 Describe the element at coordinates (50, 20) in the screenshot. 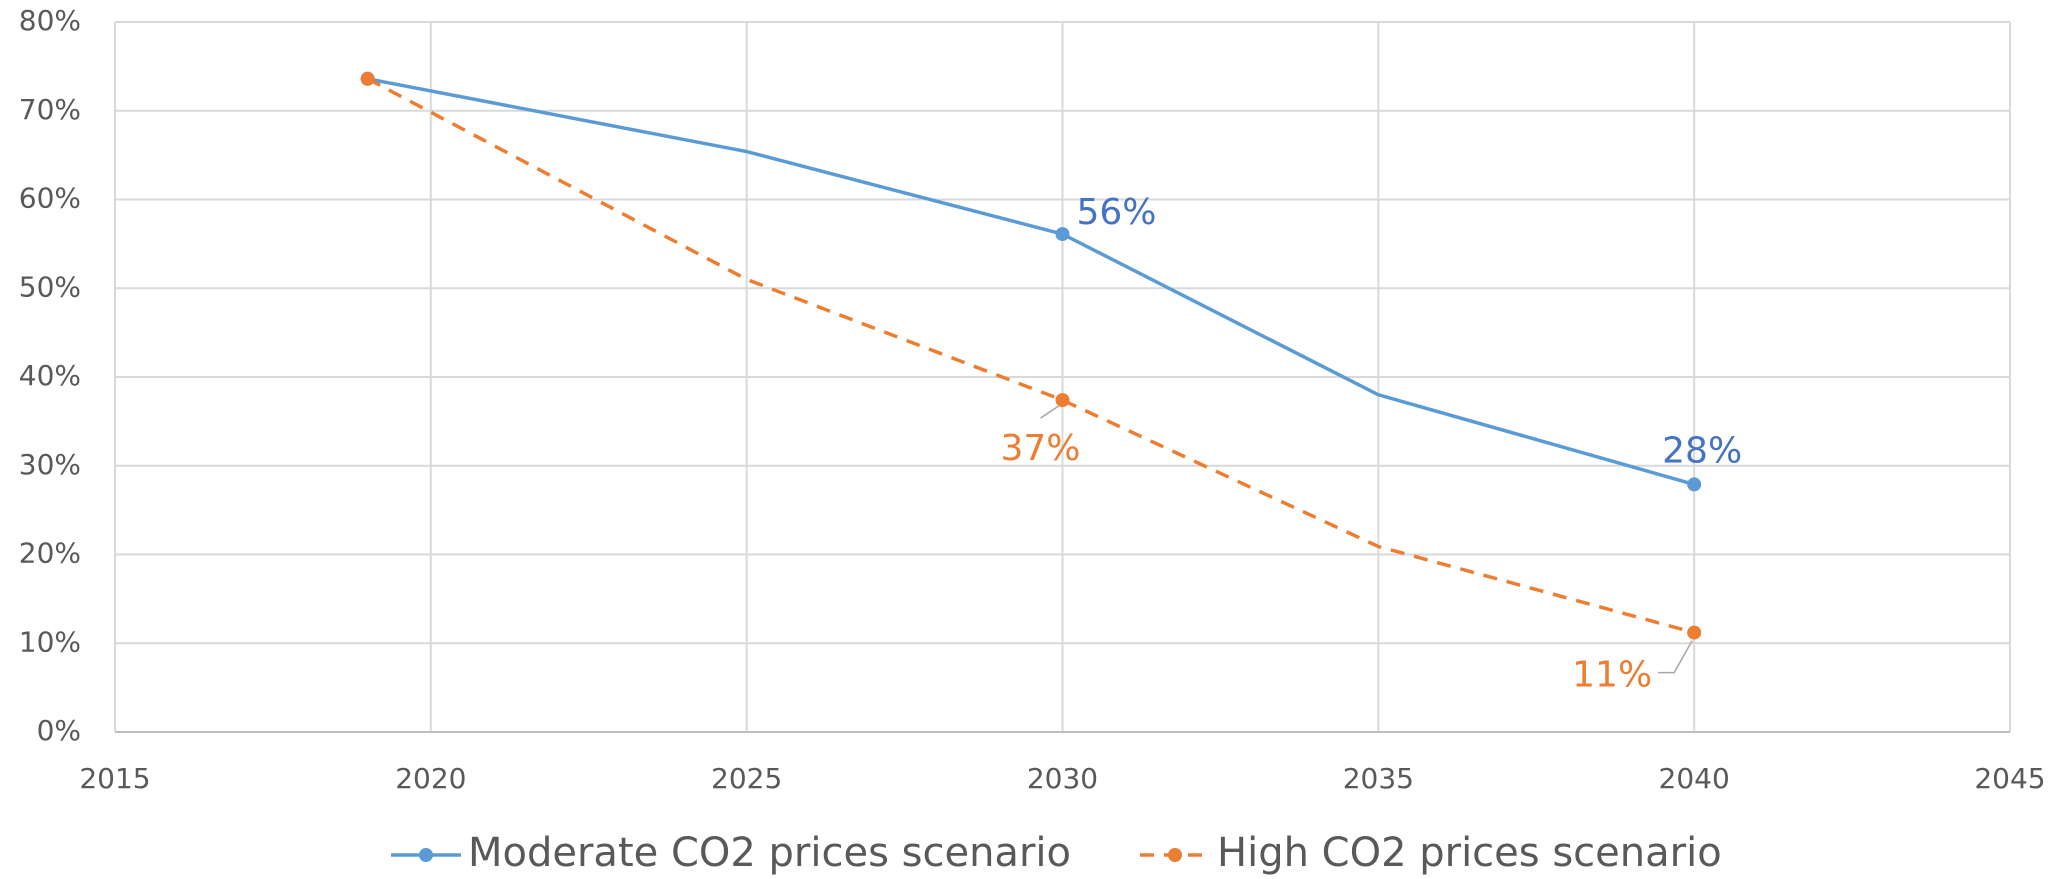

I see `y-tick-label: 80%` at that location.